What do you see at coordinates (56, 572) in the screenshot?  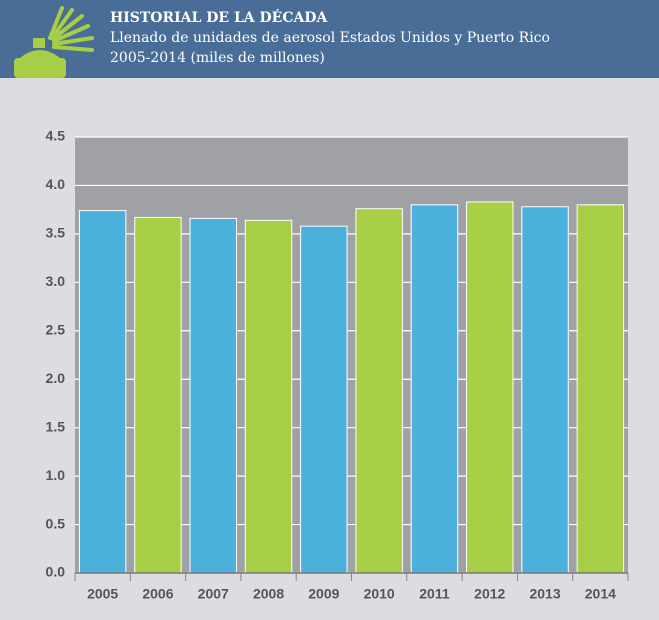 I see `y-tick-label: 0.0` at bounding box center [56, 572].